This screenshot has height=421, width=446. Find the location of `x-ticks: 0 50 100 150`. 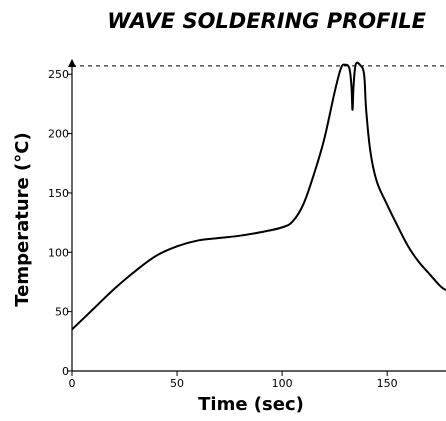

x-ticks: 0 50 100 150 is located at coordinates (233, 380).